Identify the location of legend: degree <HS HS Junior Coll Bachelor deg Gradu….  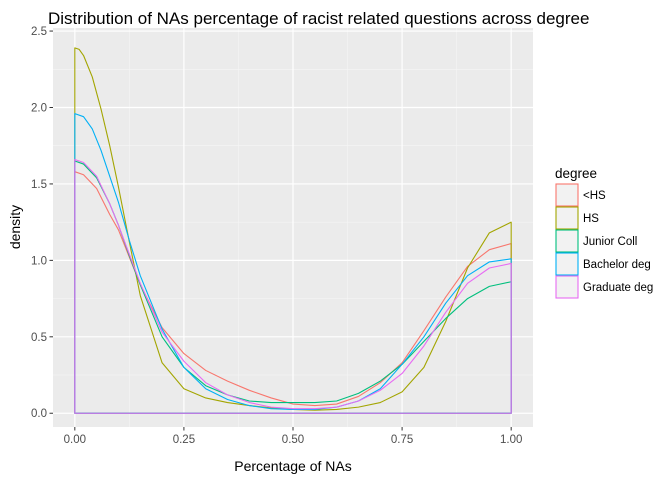
(604, 232).